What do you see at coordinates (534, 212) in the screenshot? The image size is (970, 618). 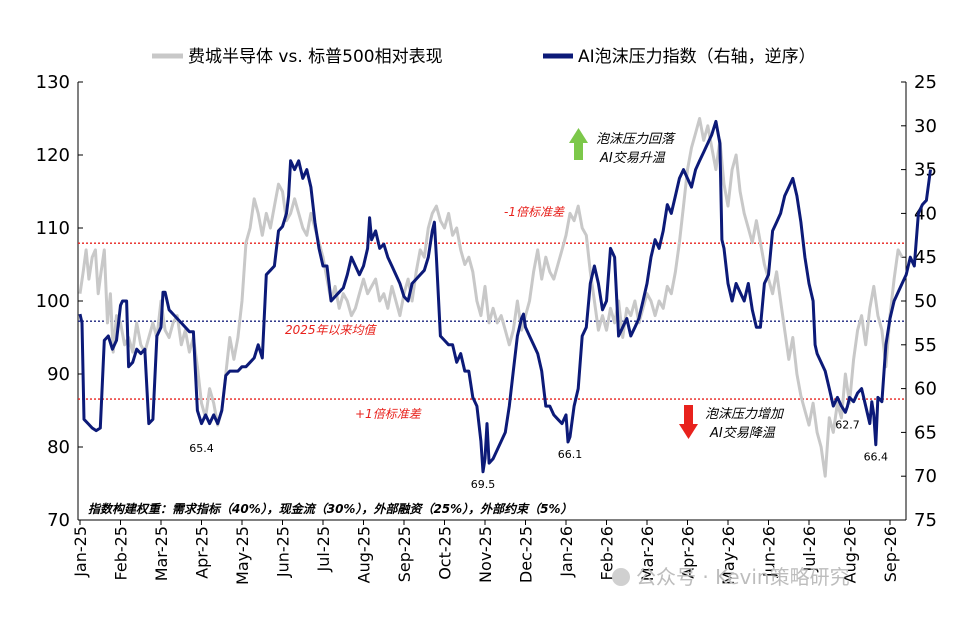 I see `ref-label-minus1sd: -1倍标准差` at bounding box center [534, 212].